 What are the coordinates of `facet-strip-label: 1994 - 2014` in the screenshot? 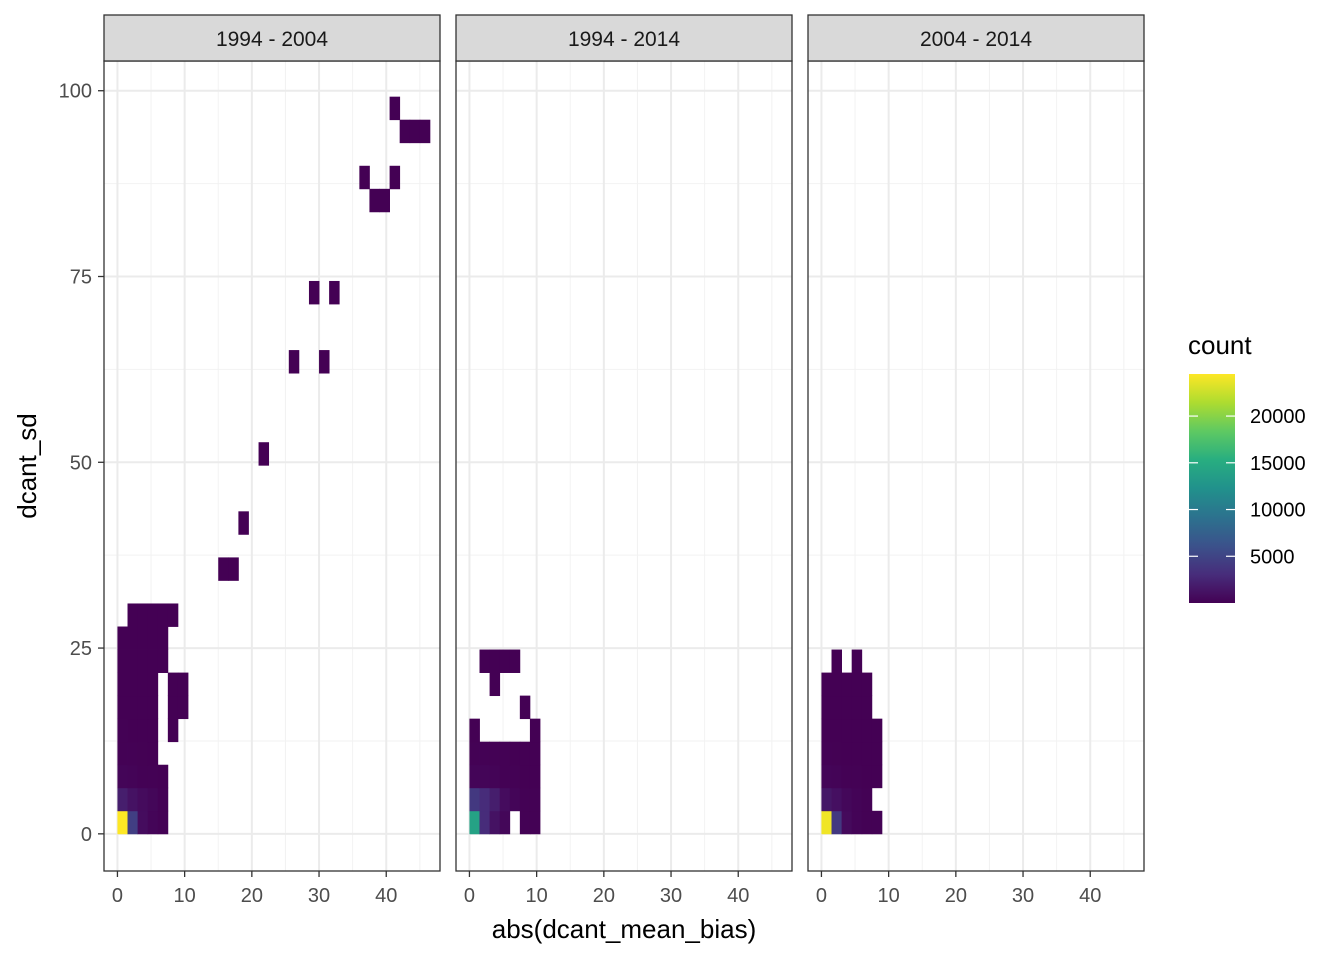 It's located at (624, 39).